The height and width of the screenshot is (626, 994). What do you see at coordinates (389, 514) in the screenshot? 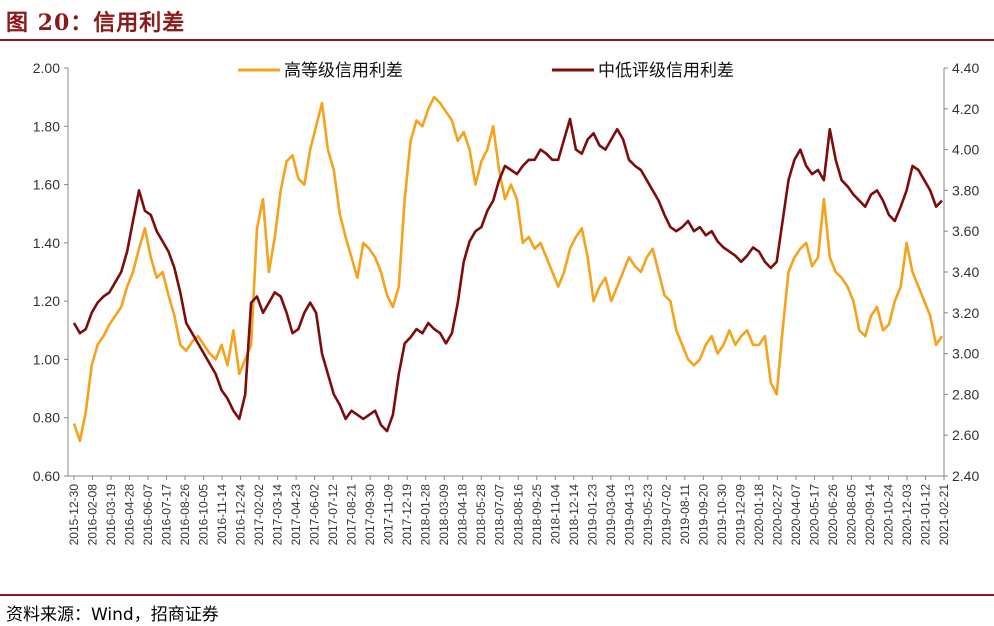
I see `x-tick-label: 2017-11-09` at bounding box center [389, 514].